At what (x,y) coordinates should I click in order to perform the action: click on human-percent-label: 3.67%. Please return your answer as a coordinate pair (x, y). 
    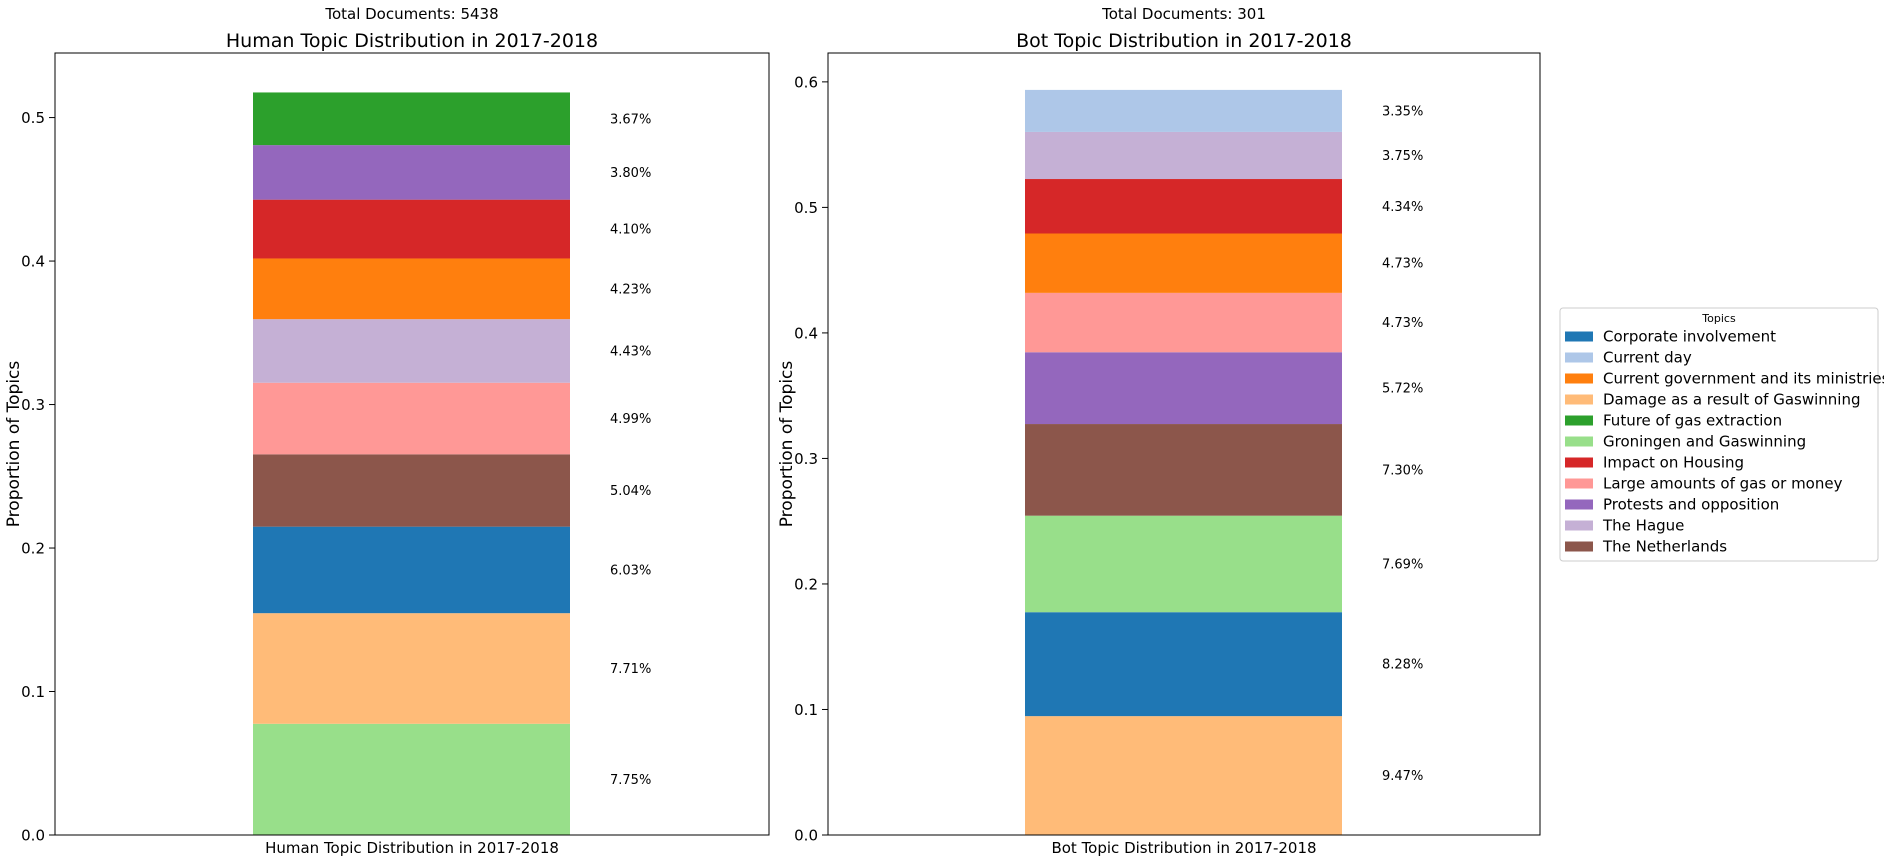
    Looking at the image, I should click on (630, 119).